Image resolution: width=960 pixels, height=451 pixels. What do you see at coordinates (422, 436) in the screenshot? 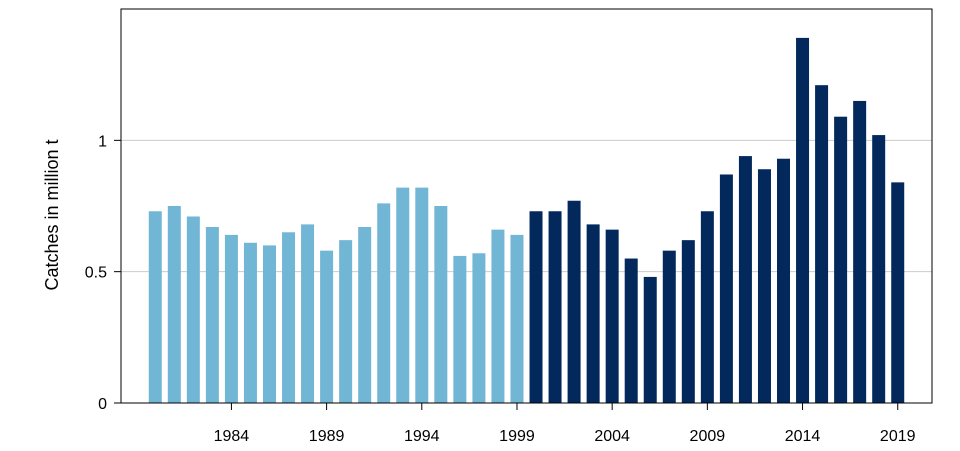
I see `x-tick-label: 1994` at bounding box center [422, 436].